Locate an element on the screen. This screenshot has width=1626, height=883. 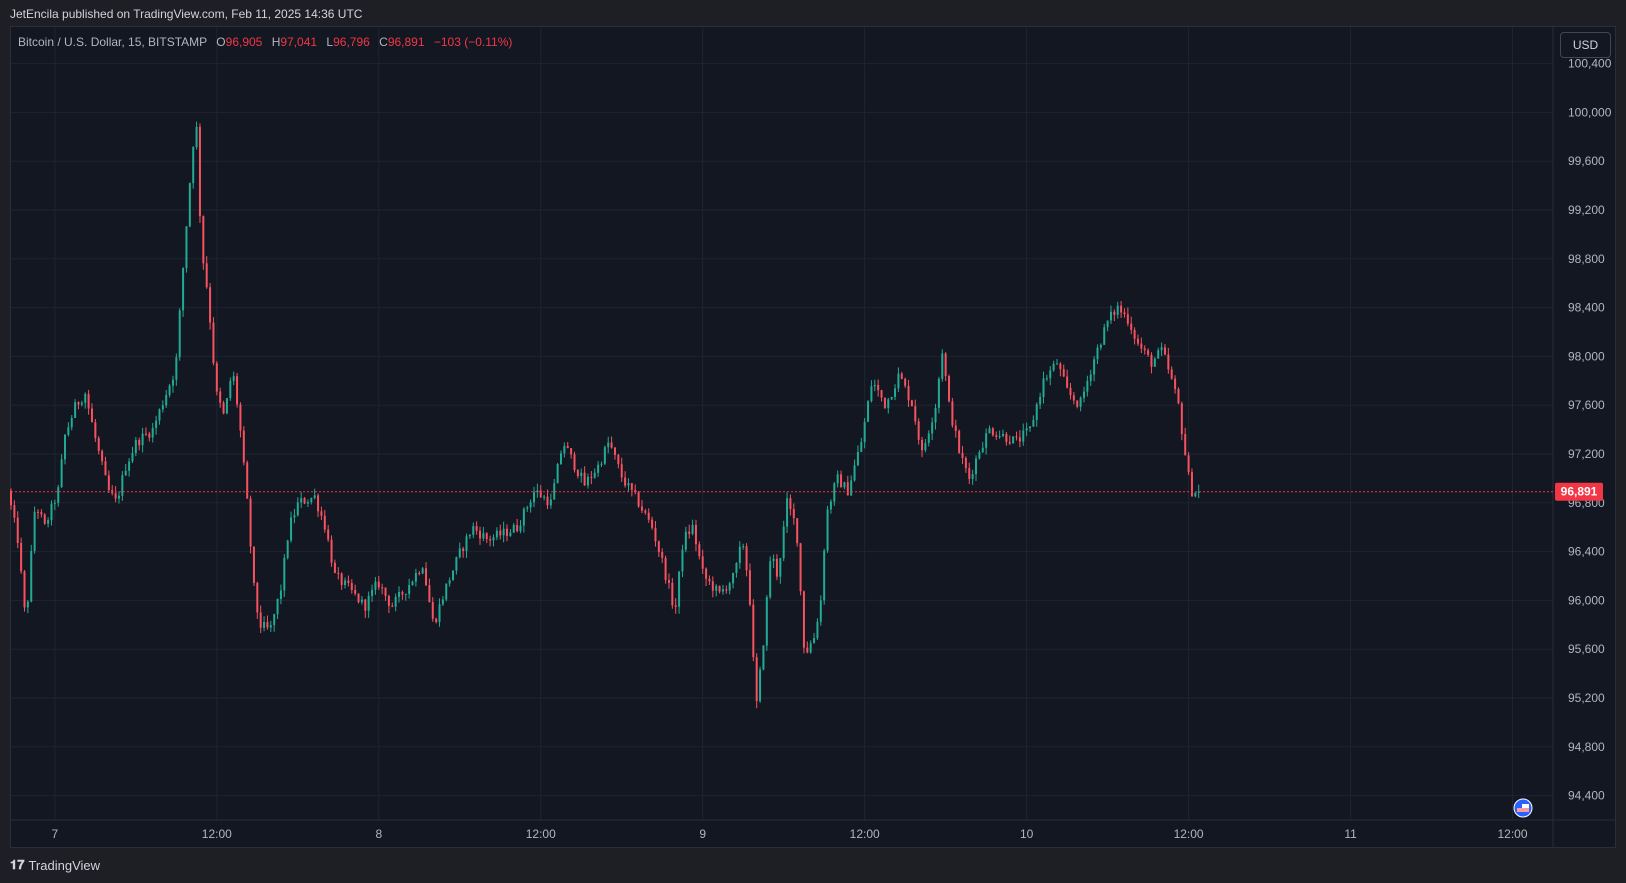
tradingview-logo: 𝟏𝟕 TradingView is located at coordinates (55, 865).